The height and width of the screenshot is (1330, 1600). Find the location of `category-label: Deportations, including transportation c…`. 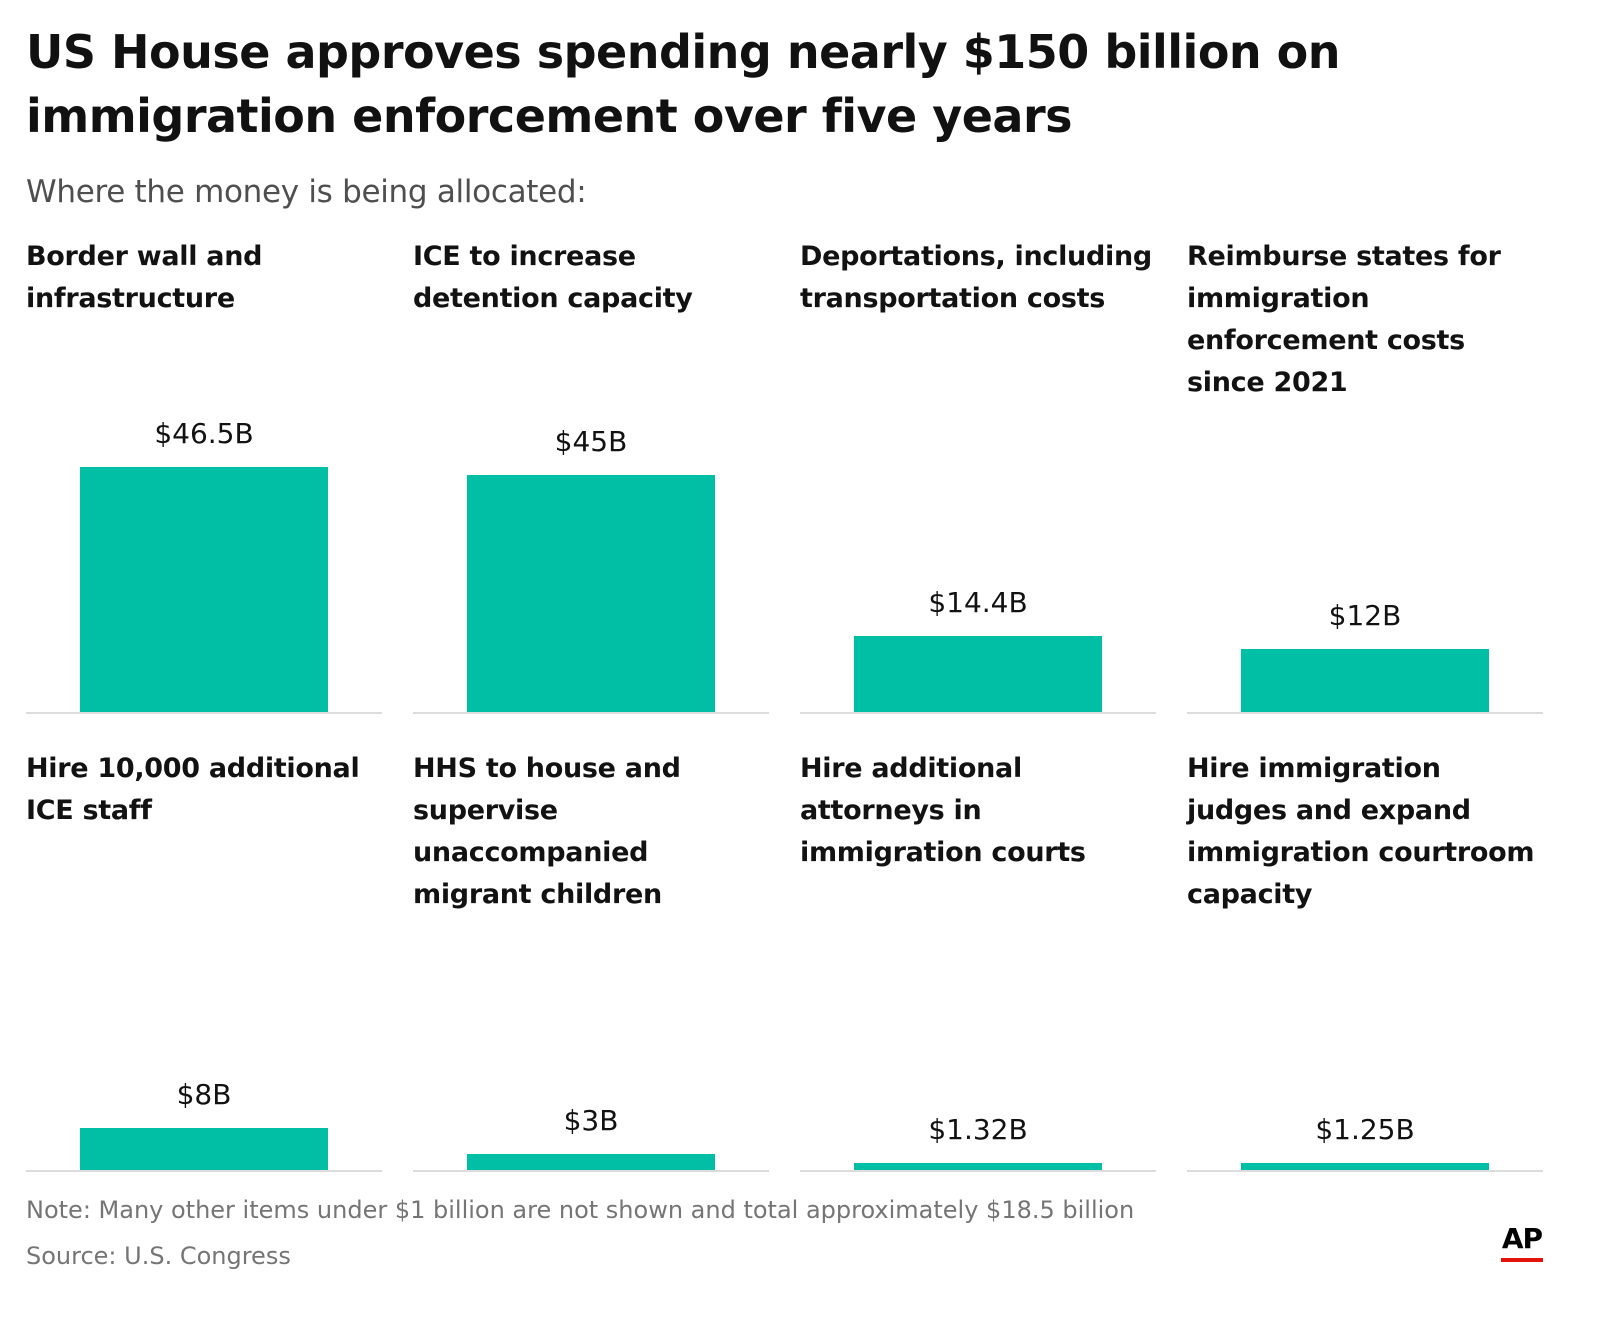

category-label: Deportations, including transportation c… is located at coordinates (976, 277).